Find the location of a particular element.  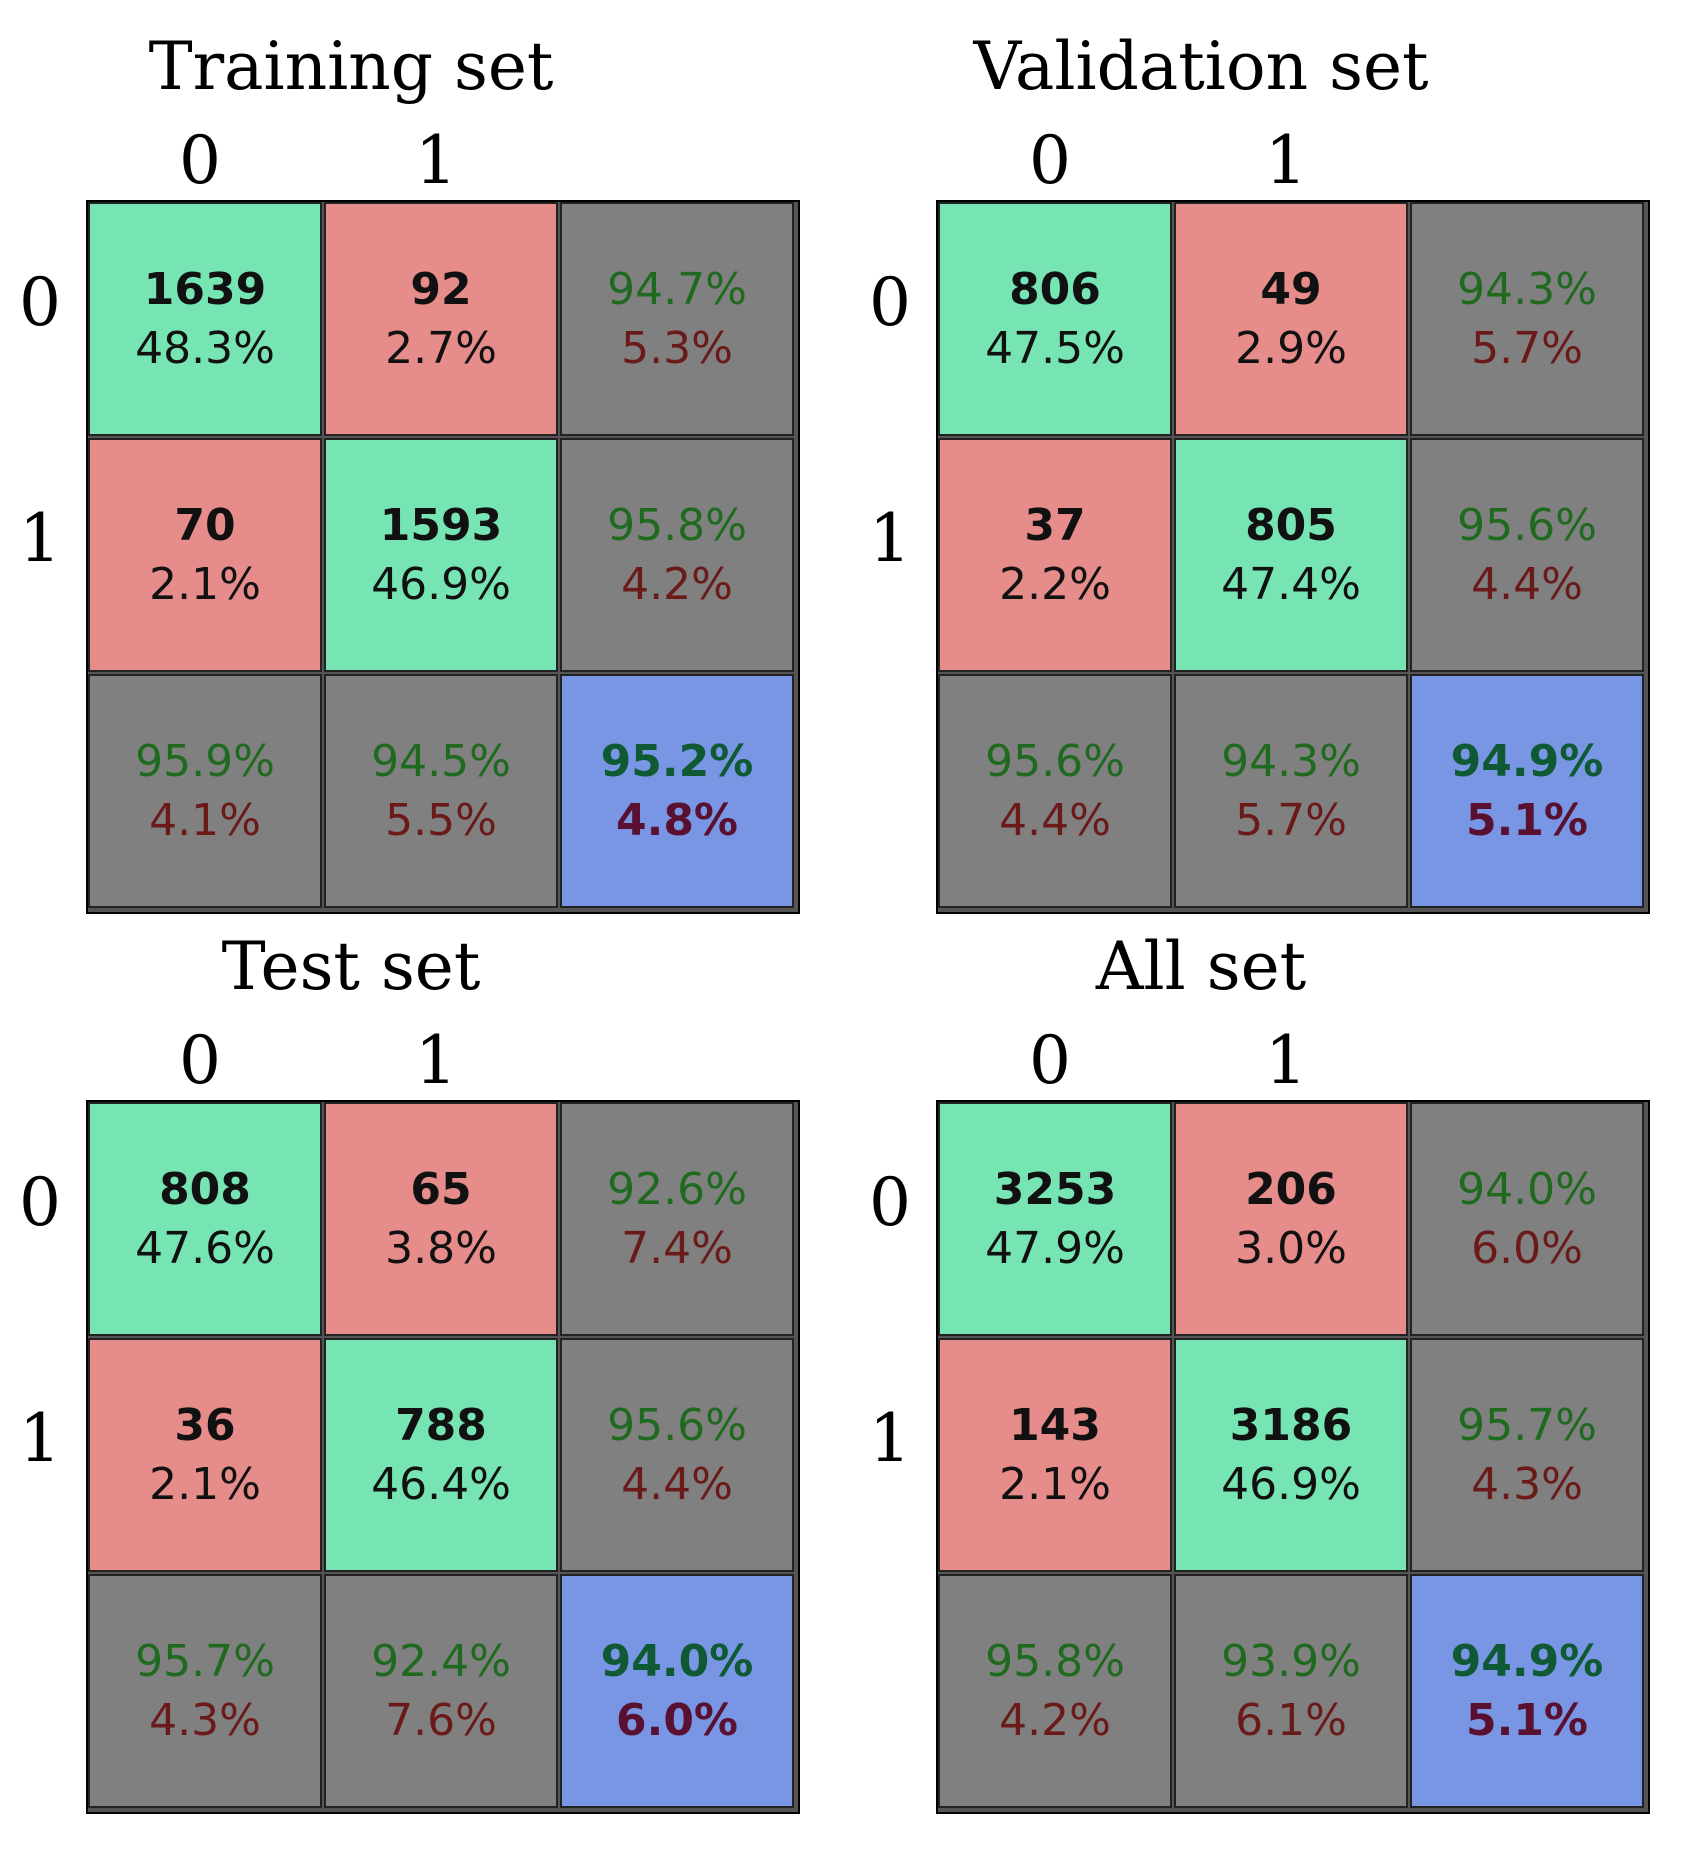

summary-correct-percent: 94.3% is located at coordinates (1527, 289).